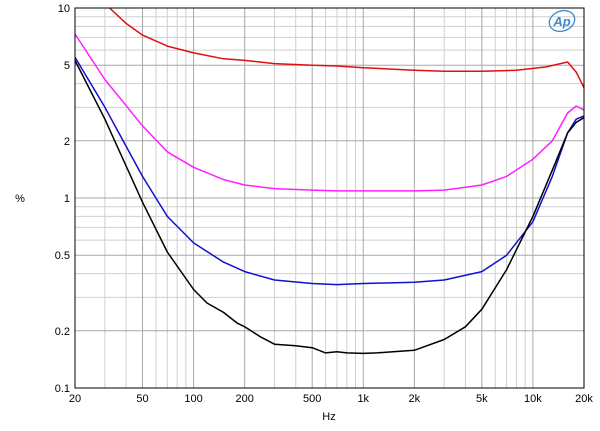 This screenshot has height=431, width=600. Describe the element at coordinates (62, 256) in the screenshot. I see `y-tick-label: 0.5` at that location.